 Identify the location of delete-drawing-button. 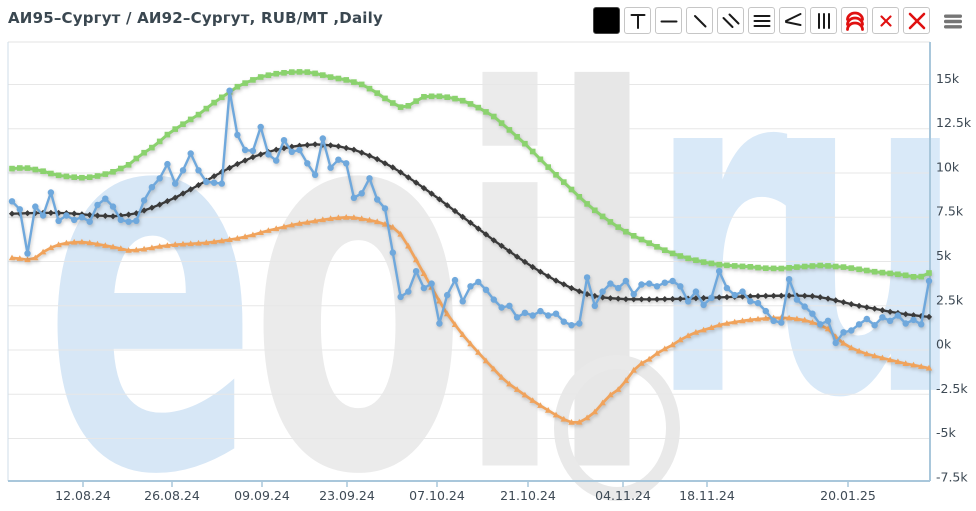
(885, 20).